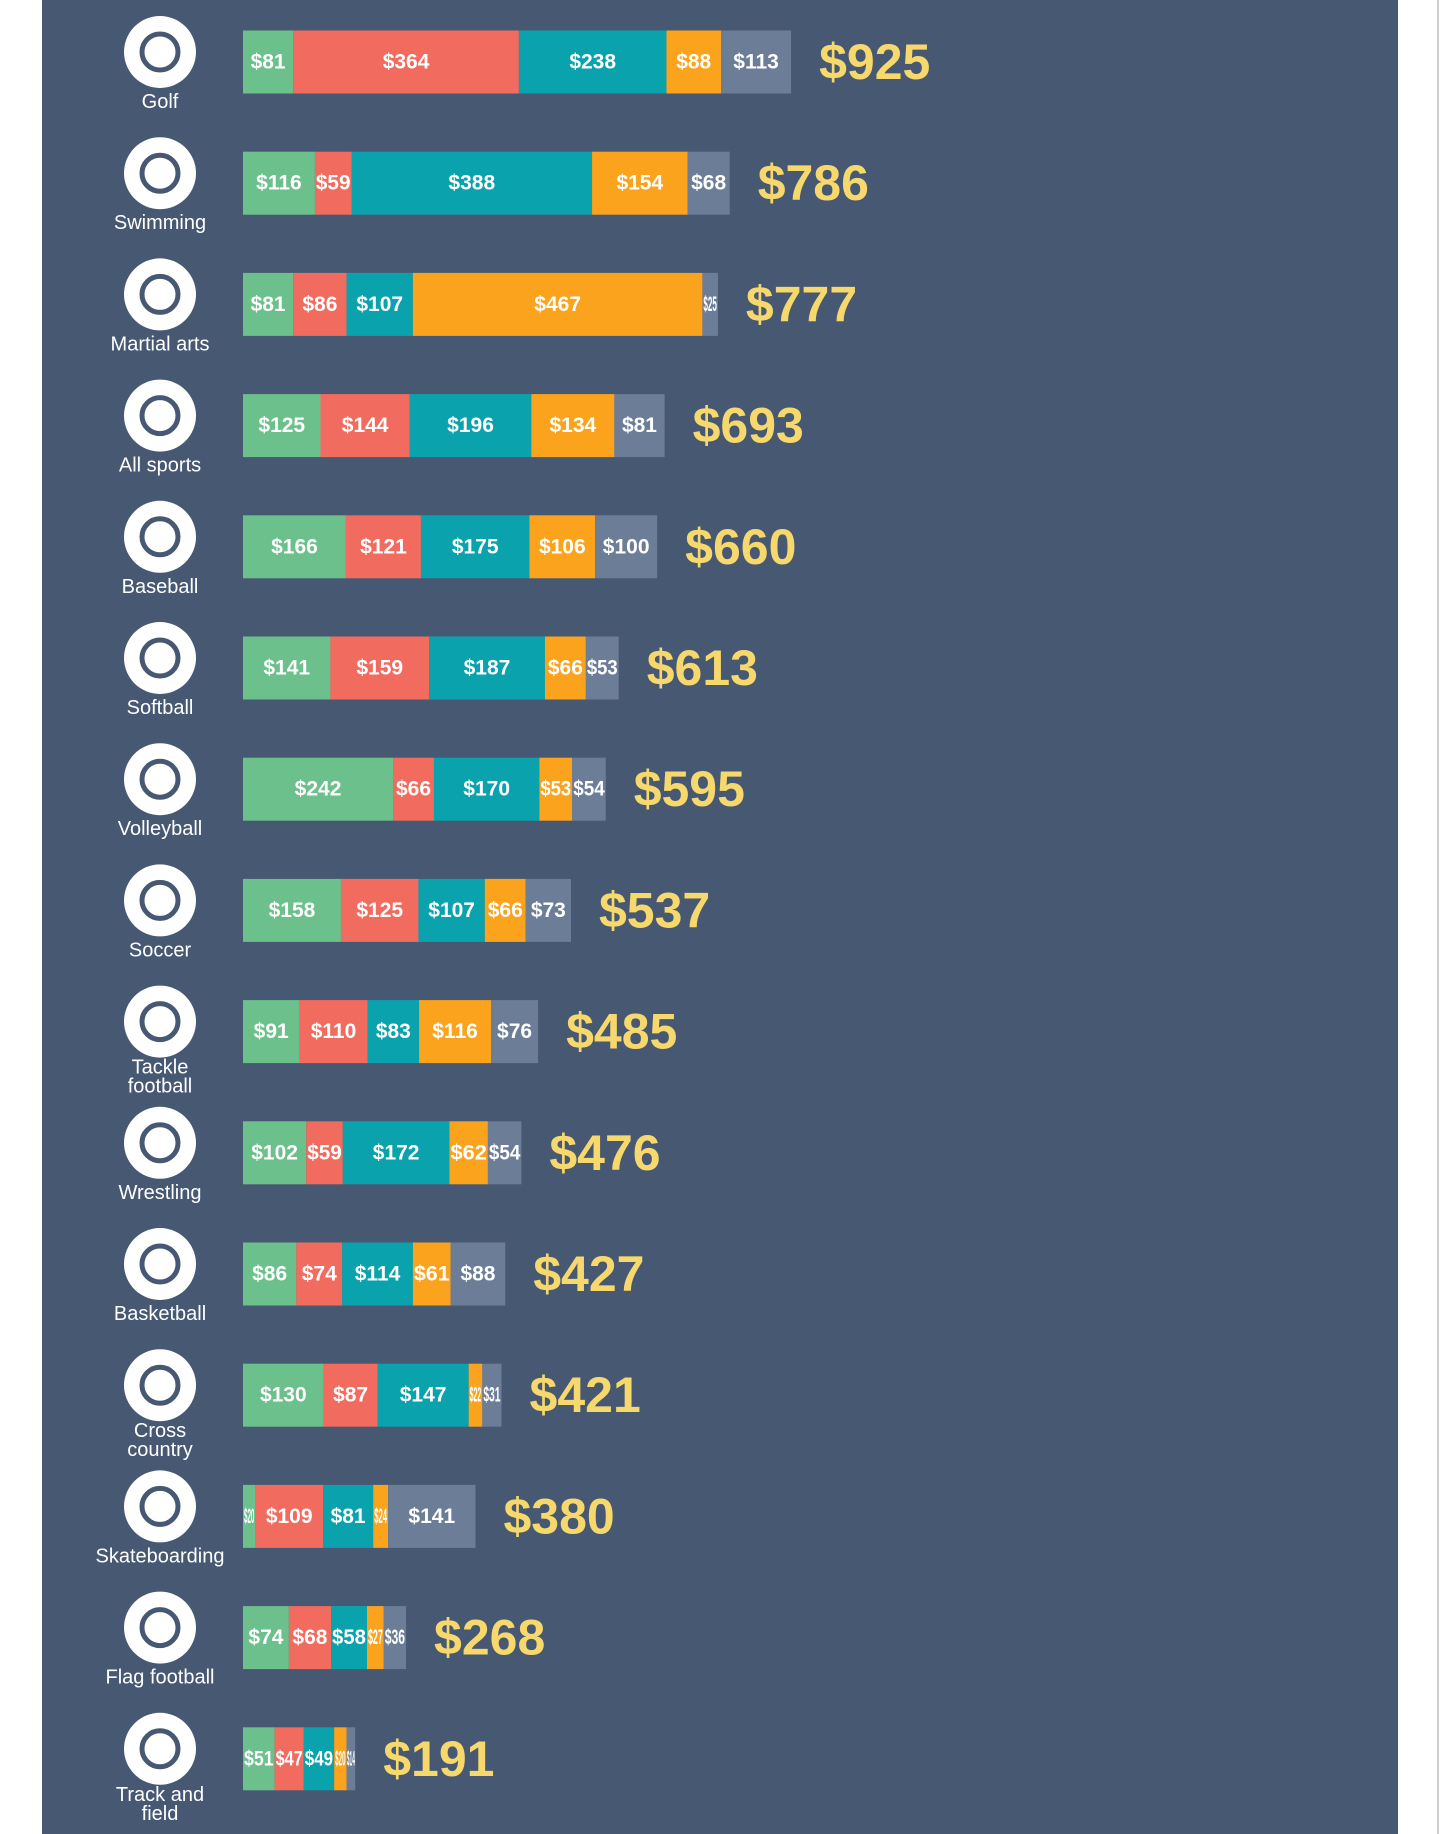  I want to click on sport-label: Tackle football, so click(160, 1077).